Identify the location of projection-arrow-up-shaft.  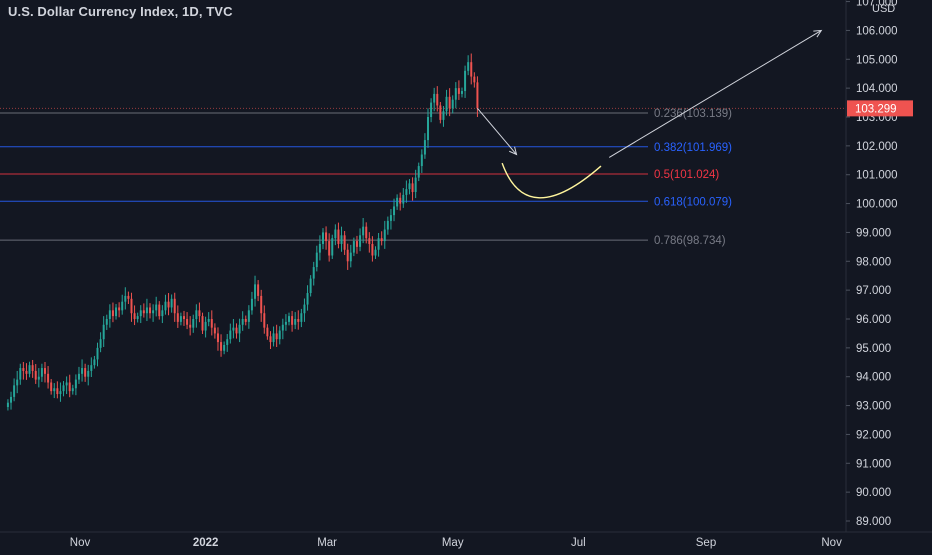
(715, 93).